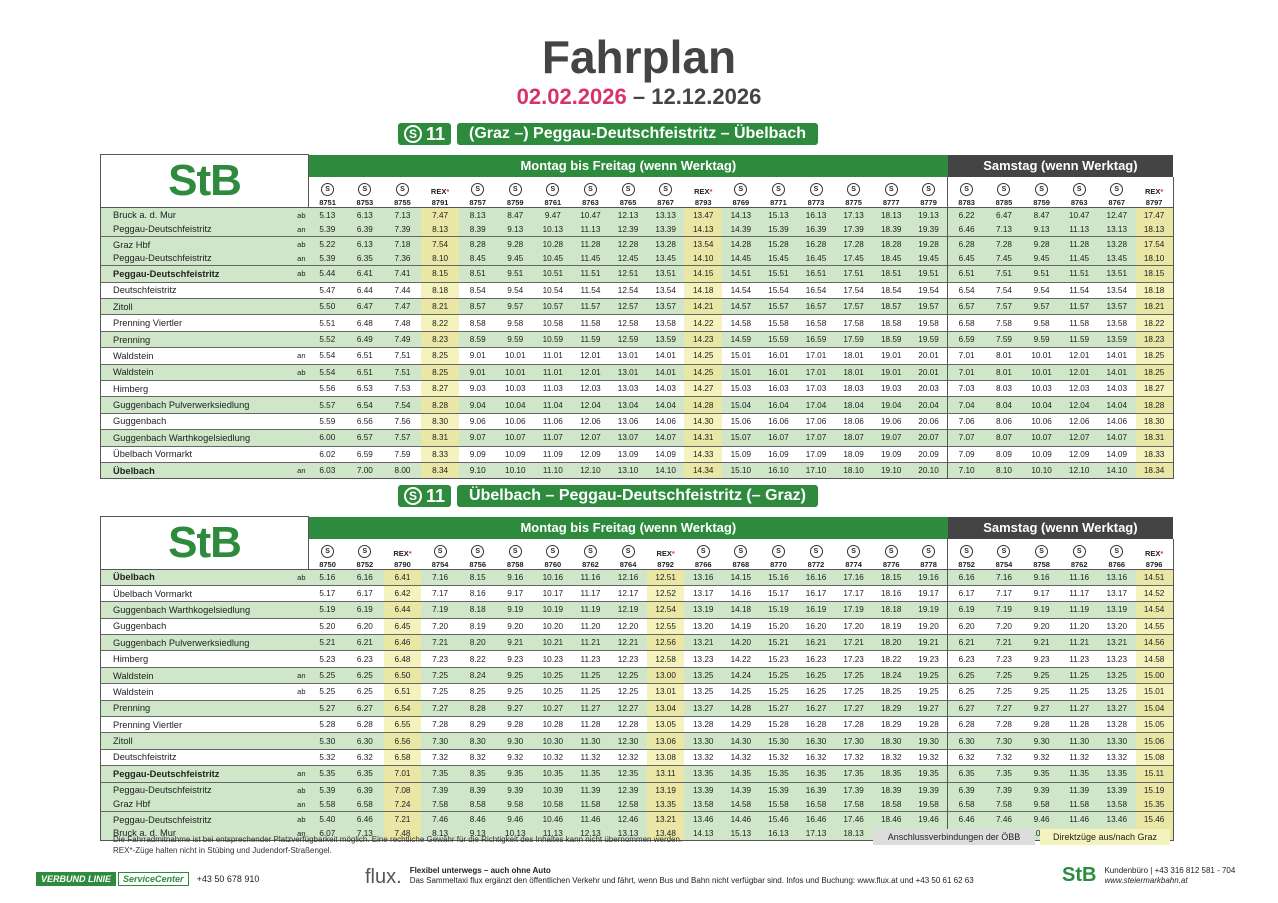  Describe the element at coordinates (1041, 757) in the screenshot. I see `departure-time: 9.32` at that location.